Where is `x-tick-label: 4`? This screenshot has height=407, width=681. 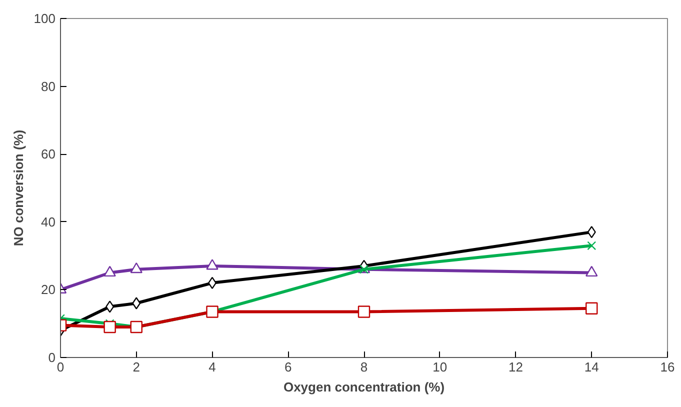 x-tick-label: 4 is located at coordinates (212, 367).